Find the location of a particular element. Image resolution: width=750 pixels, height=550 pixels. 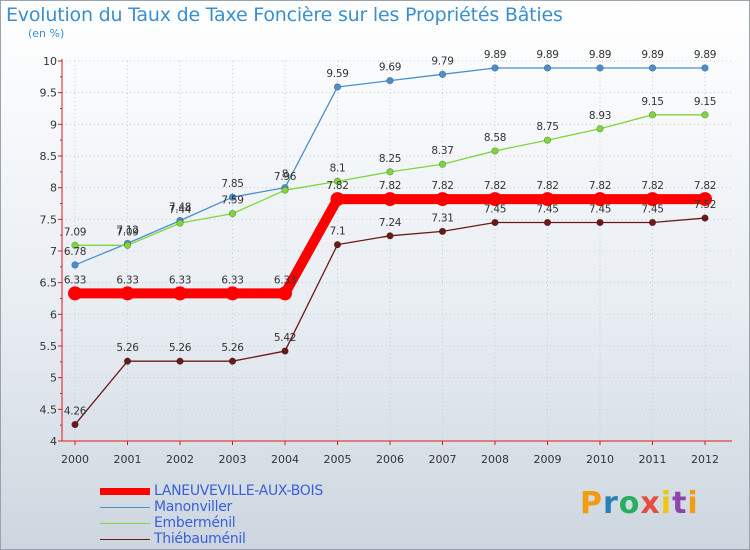

unit-label: (en %) is located at coordinates (46, 33).